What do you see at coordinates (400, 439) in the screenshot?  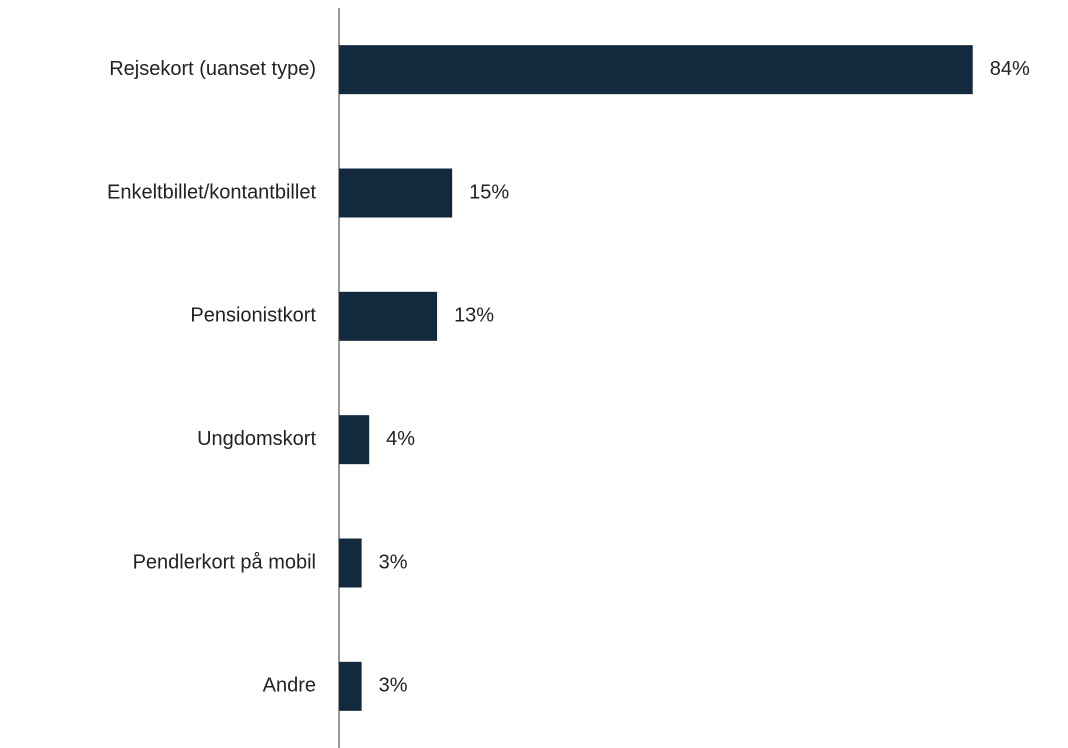 I see `value-label: 4%` at bounding box center [400, 439].